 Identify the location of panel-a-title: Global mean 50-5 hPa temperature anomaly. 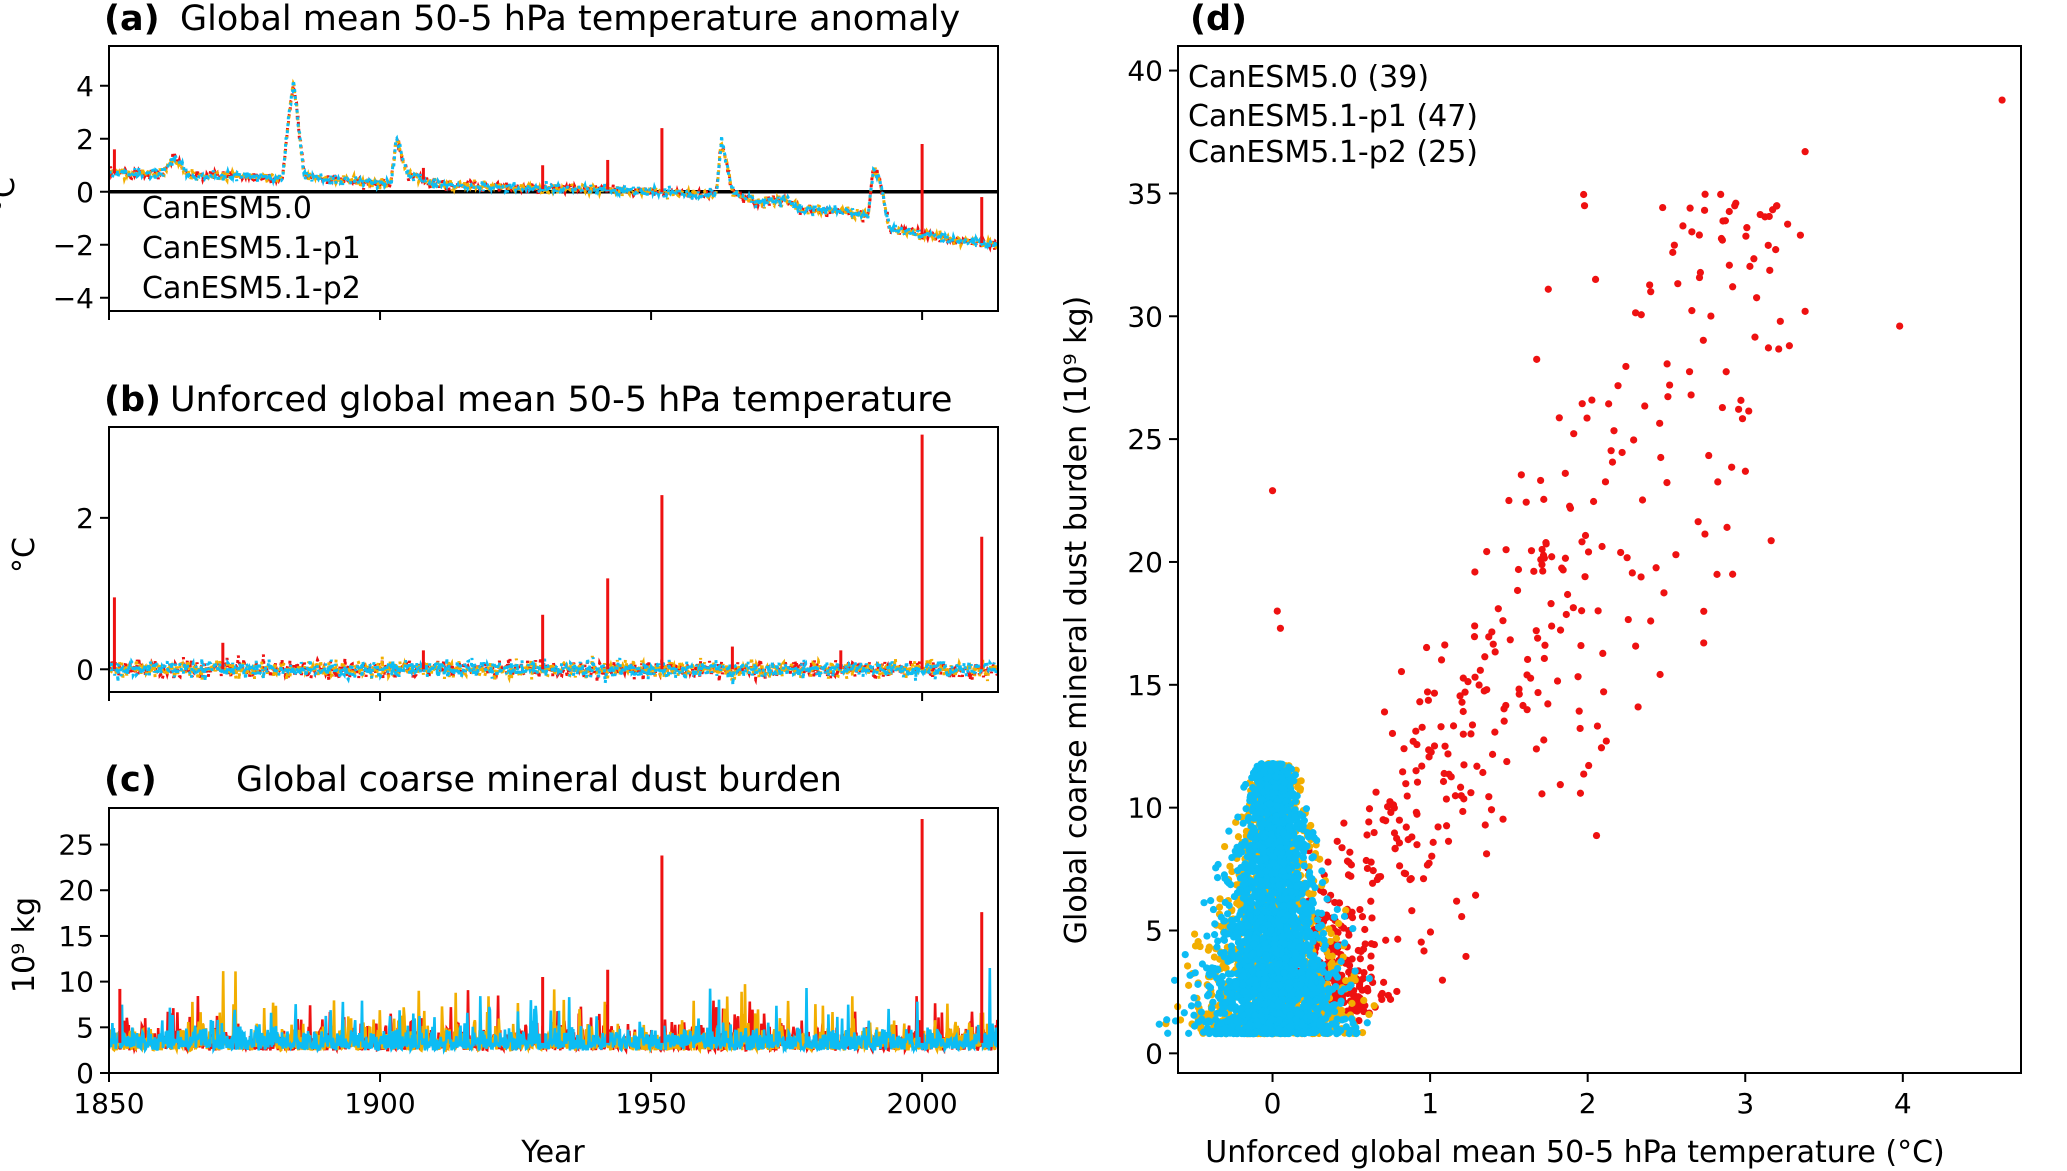
(570, 19).